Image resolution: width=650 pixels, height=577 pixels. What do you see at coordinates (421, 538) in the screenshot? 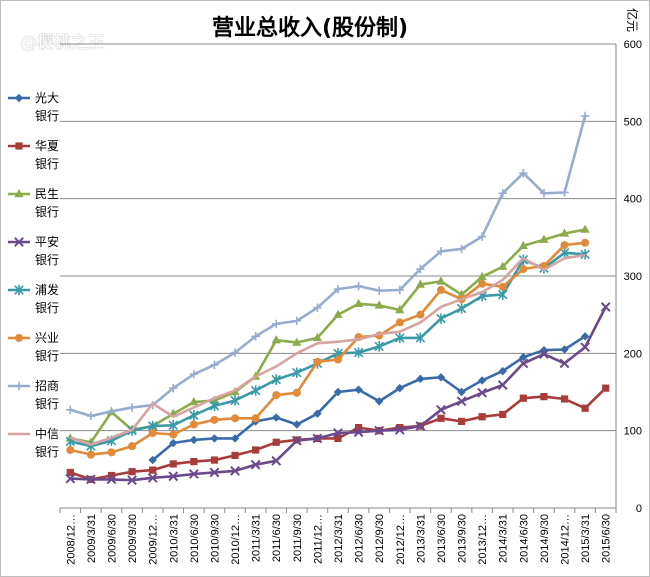
I see `x-tick-label: 2013/3/31` at bounding box center [421, 538].